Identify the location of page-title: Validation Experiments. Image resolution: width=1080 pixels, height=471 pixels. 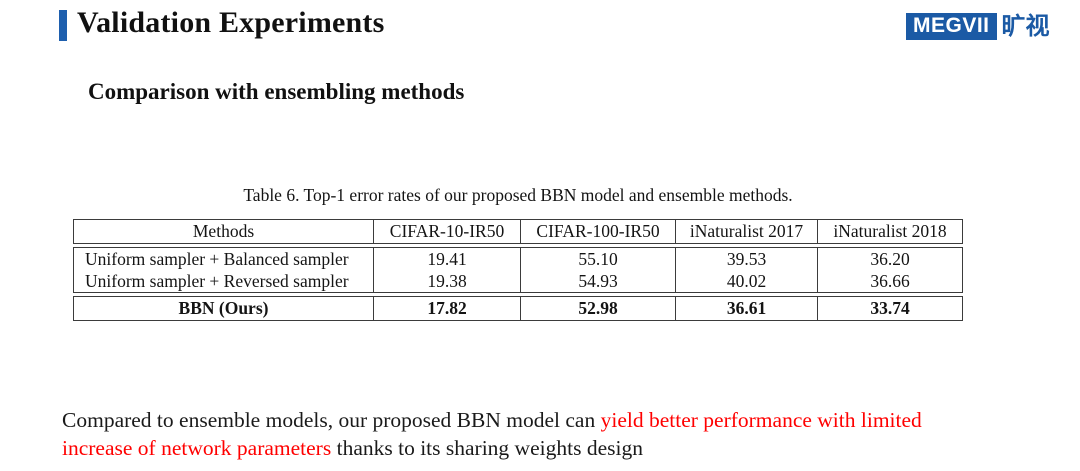
(231, 22).